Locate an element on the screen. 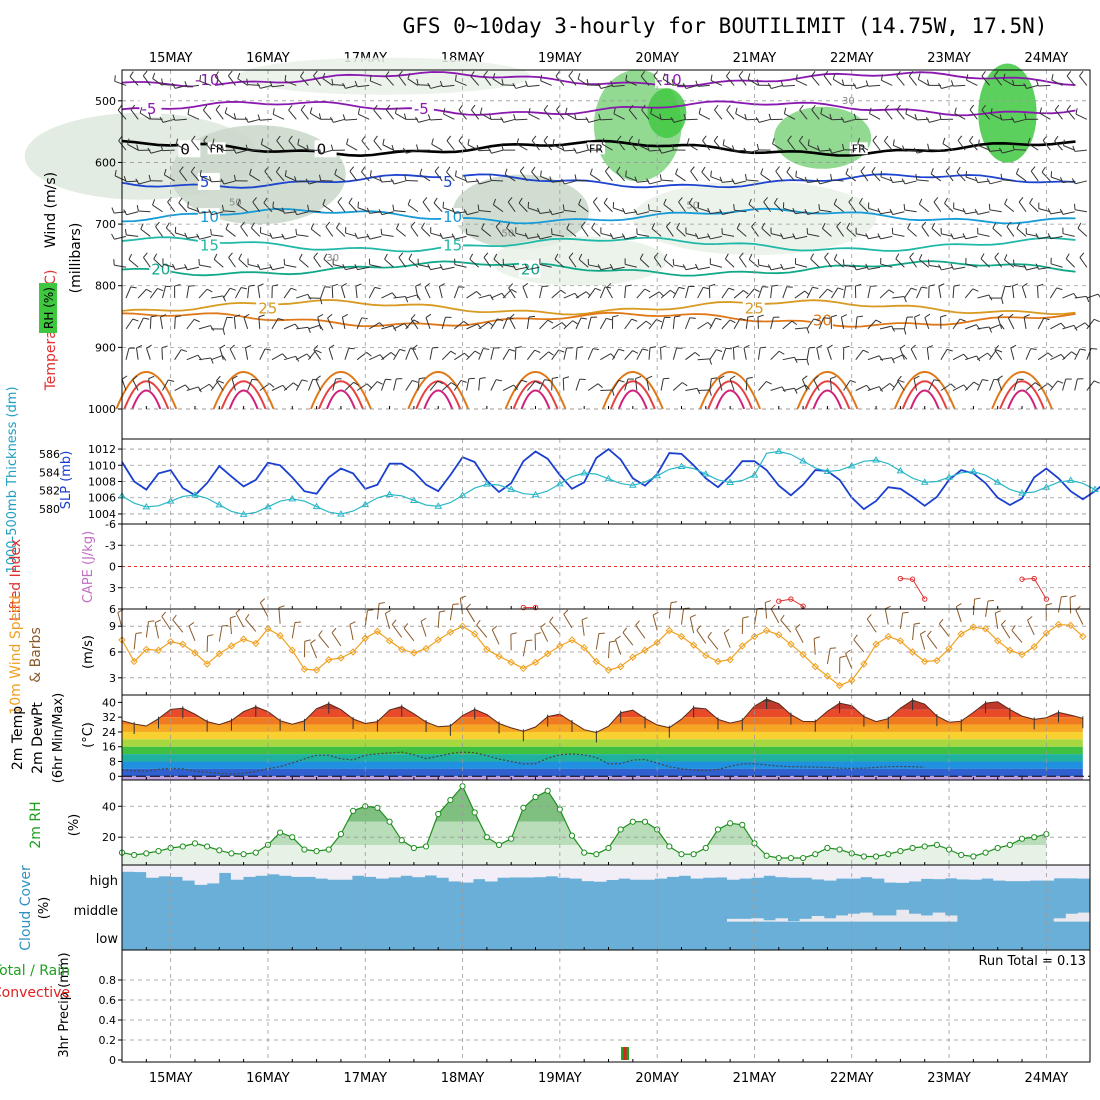 The image size is (1100, 1100). date-label-bottom: 17MAY is located at coordinates (365, 1078).